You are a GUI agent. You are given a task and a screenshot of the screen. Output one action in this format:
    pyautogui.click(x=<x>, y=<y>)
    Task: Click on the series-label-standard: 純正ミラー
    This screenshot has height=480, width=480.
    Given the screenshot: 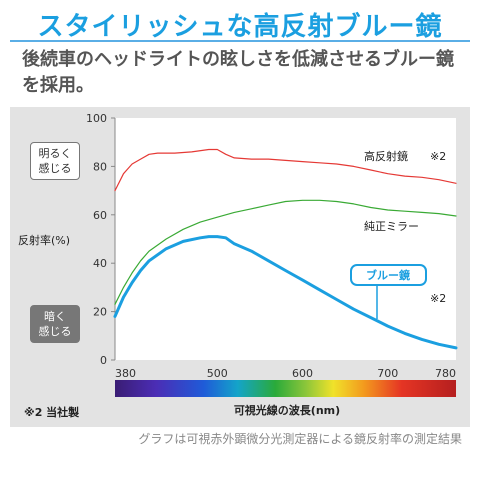 What is the action you would take?
    pyautogui.click(x=391, y=226)
    